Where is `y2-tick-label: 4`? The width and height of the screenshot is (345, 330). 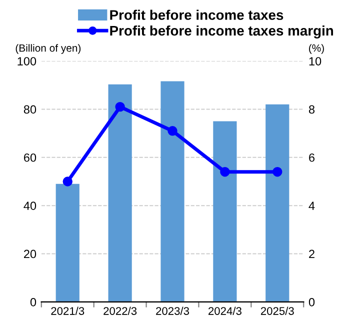
y2-tick-label: 4 is located at coordinates (311, 206).